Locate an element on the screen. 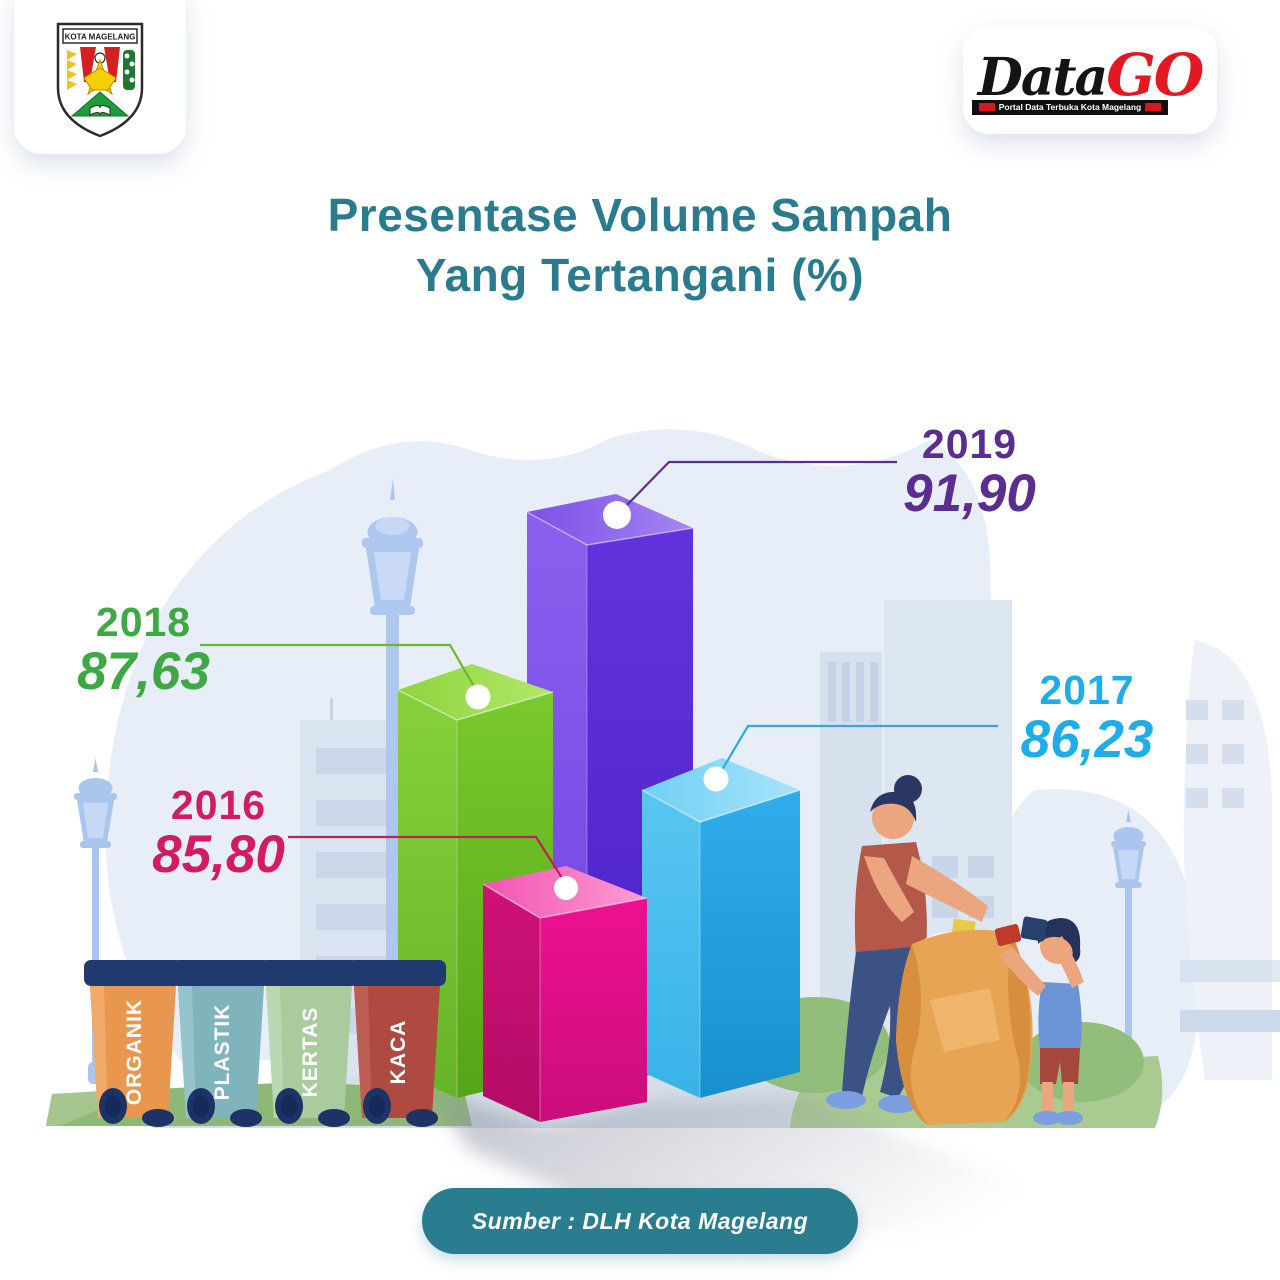 The image size is (1280, 1280). bar-2017 is located at coordinates (721, 928).